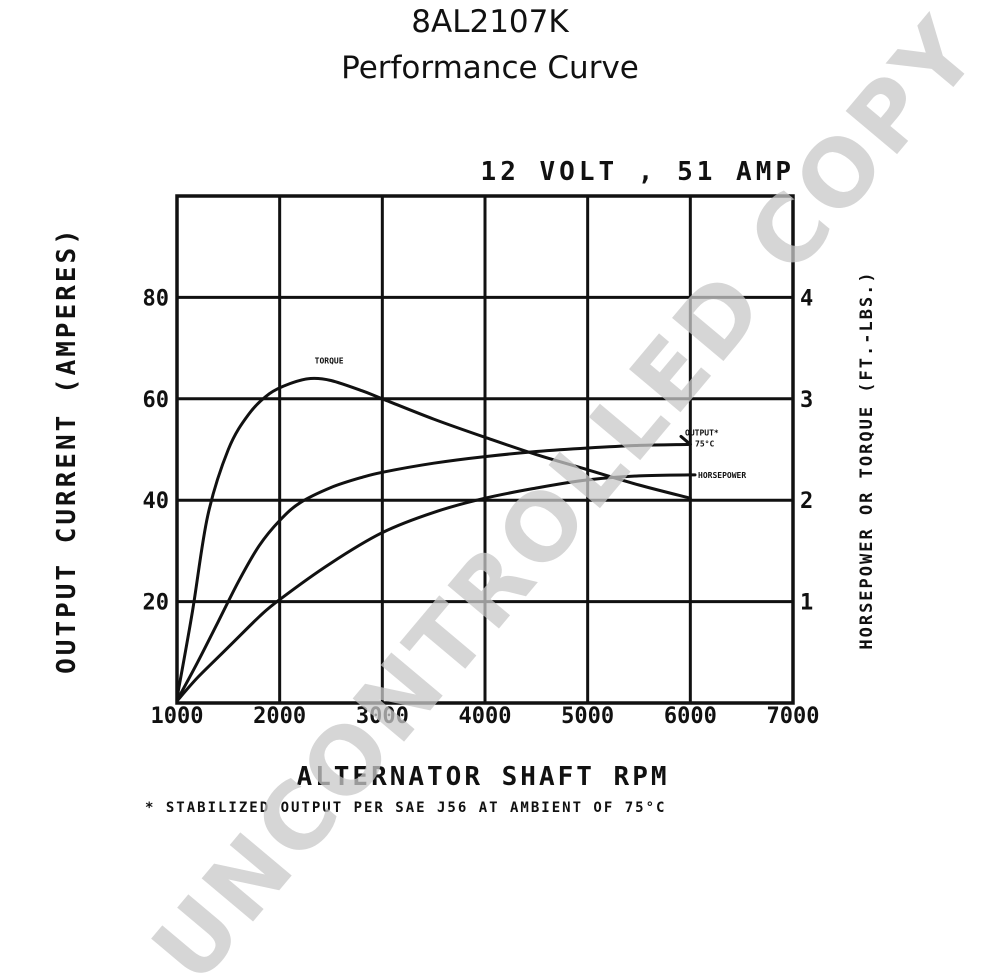 This screenshot has height=977, width=1000. I want to click on y-right-tick-label: 1, so click(806, 603).